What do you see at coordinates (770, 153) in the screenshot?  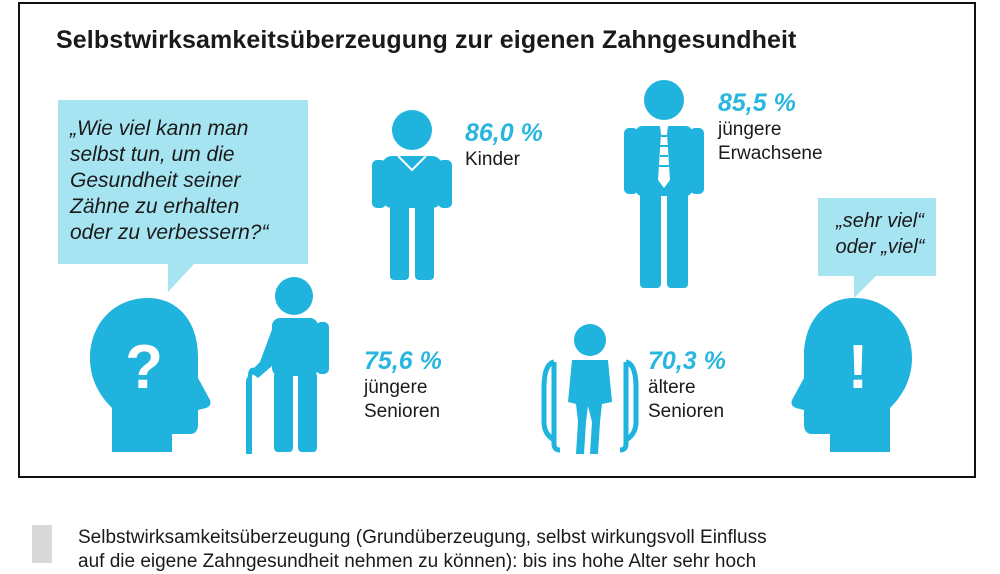 I see `stat-label: Erwachsene` at bounding box center [770, 153].